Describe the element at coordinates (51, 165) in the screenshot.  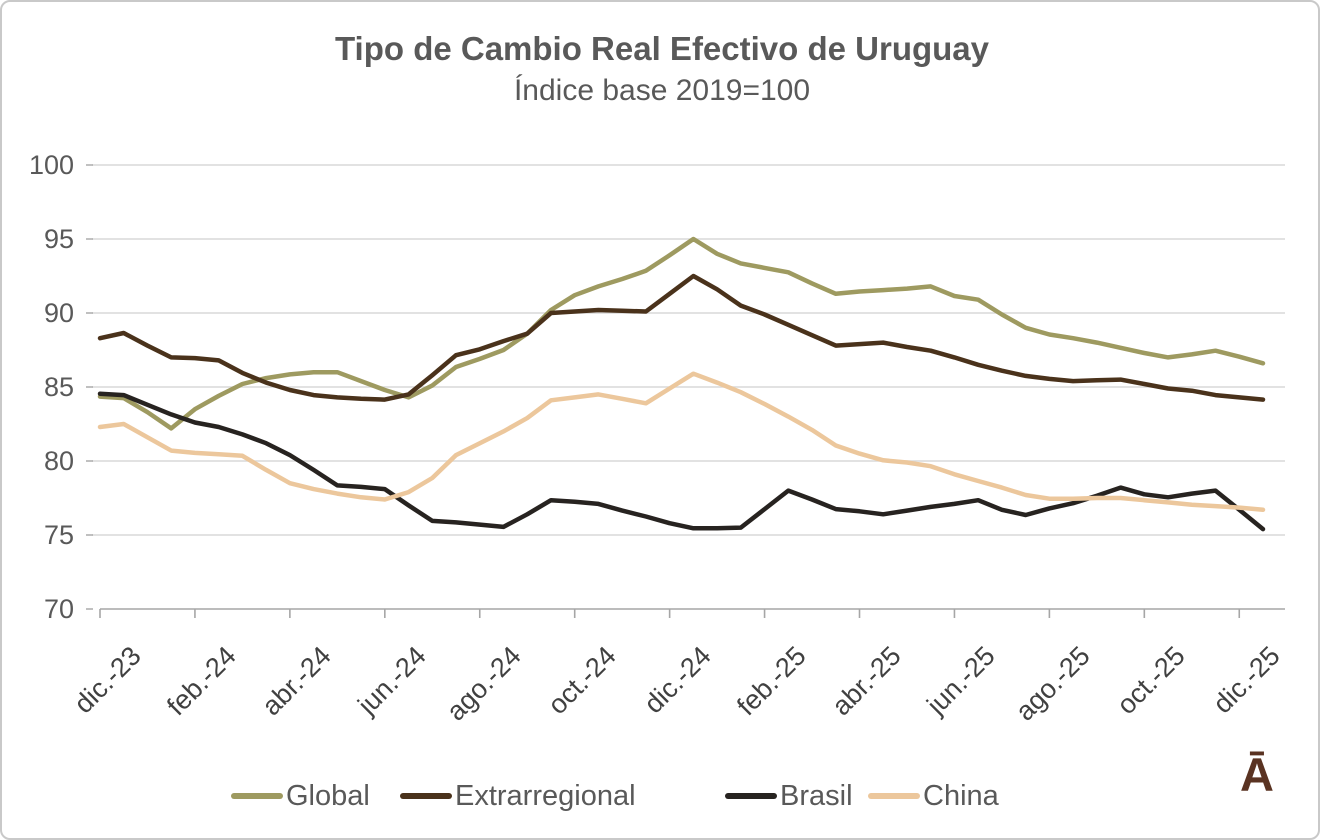
I see `y-axis-label: 100` at that location.